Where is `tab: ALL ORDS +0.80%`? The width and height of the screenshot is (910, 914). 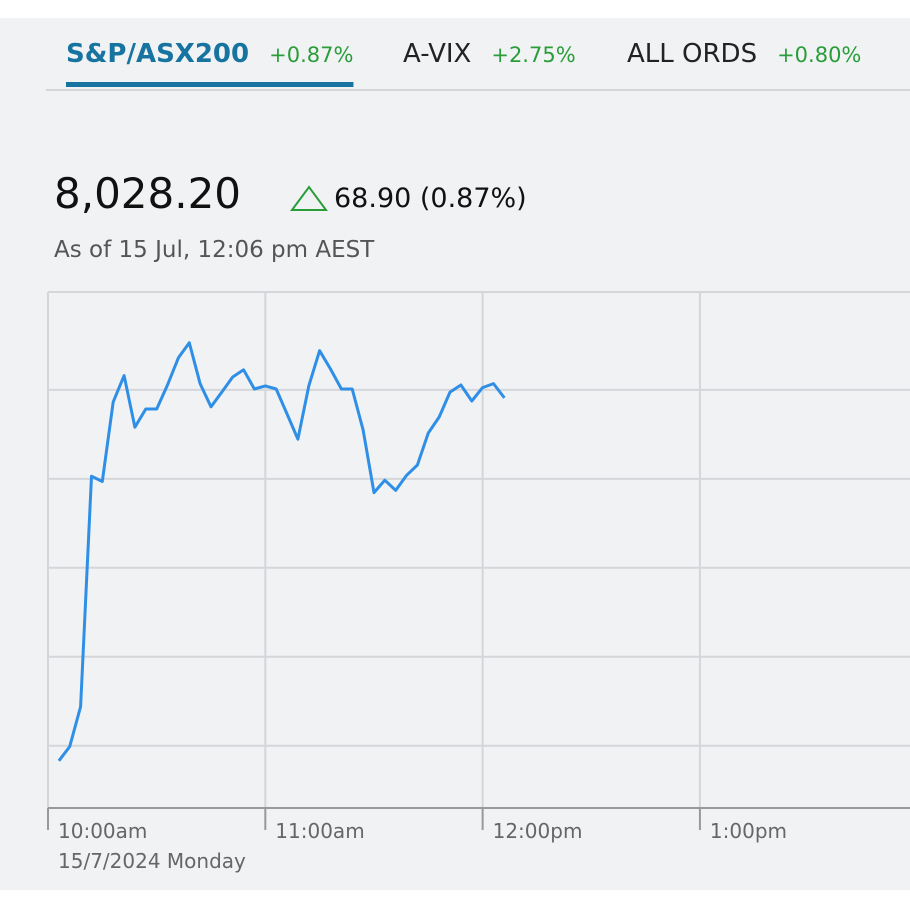 tab: ALL ORDS +0.80% is located at coordinates (744, 54).